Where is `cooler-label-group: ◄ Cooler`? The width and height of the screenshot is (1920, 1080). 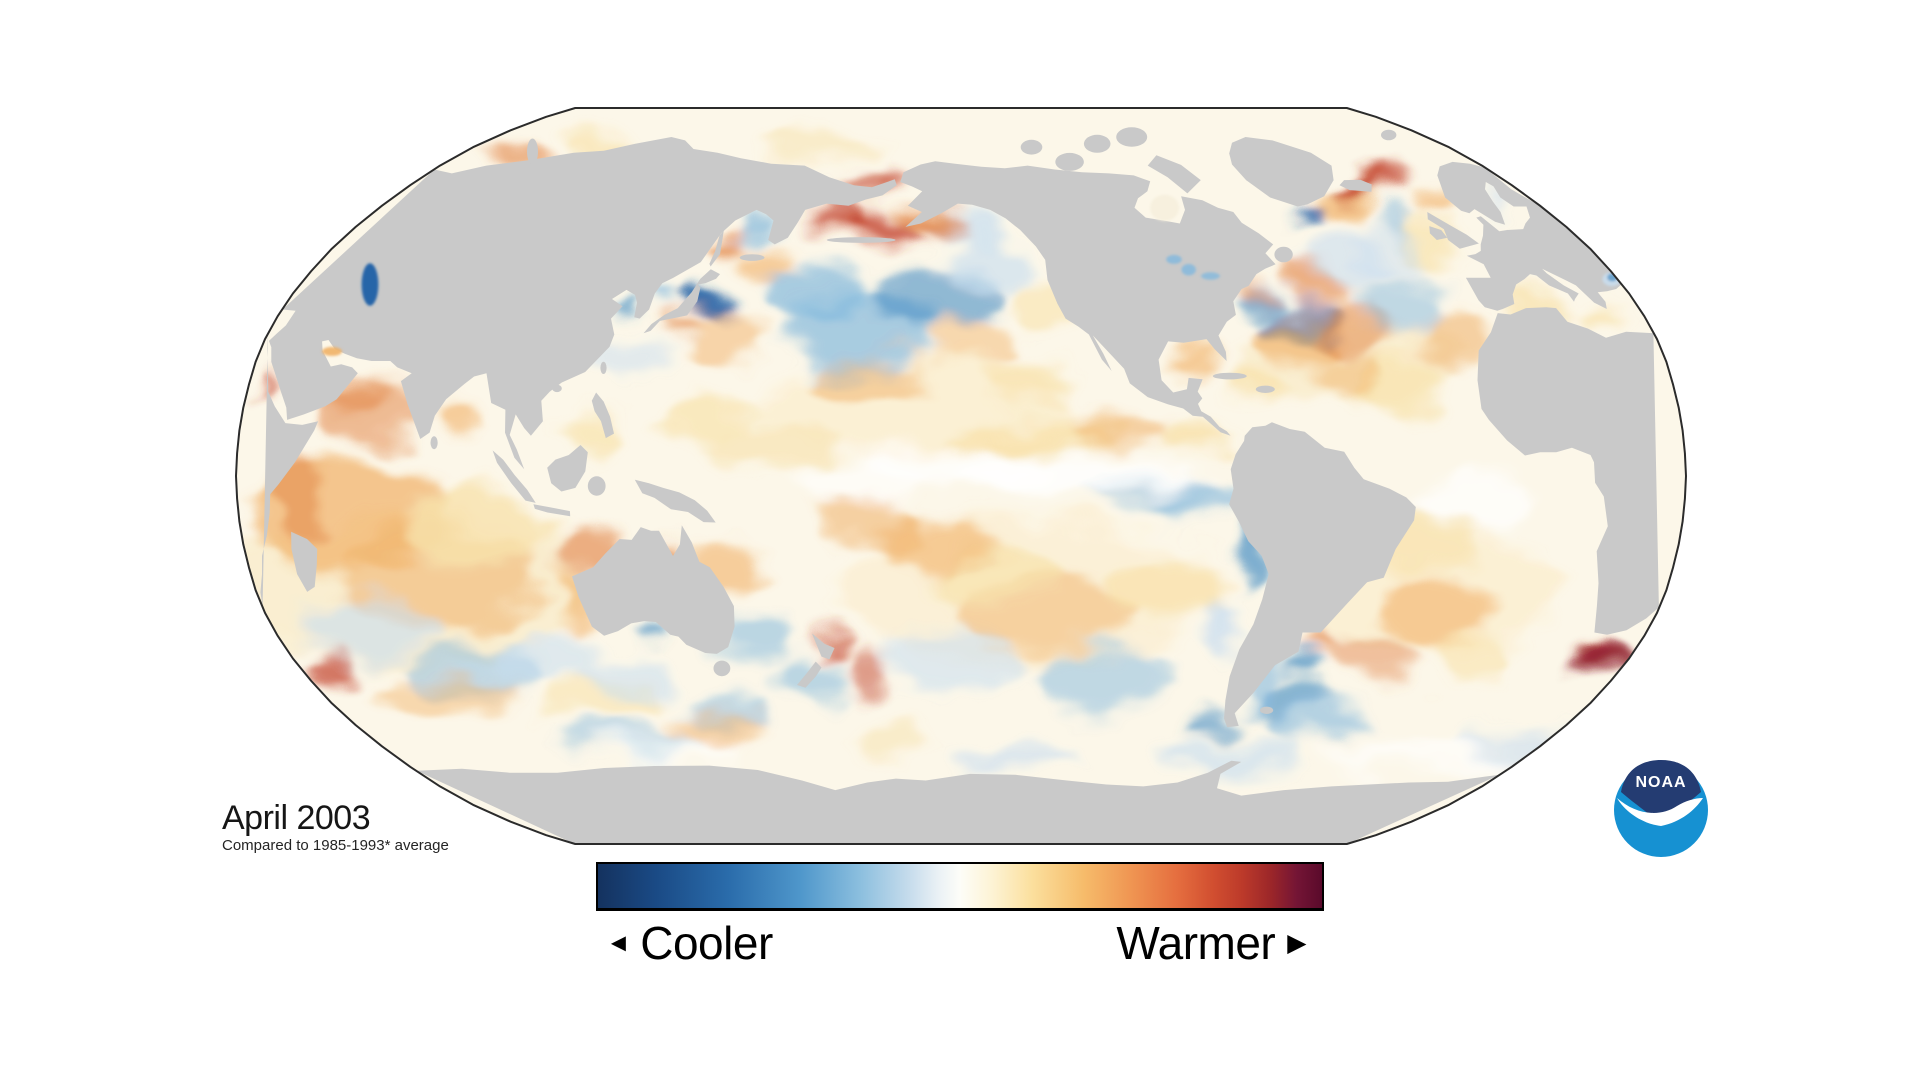
cooler-label-group: ◄ Cooler is located at coordinates (684, 943).